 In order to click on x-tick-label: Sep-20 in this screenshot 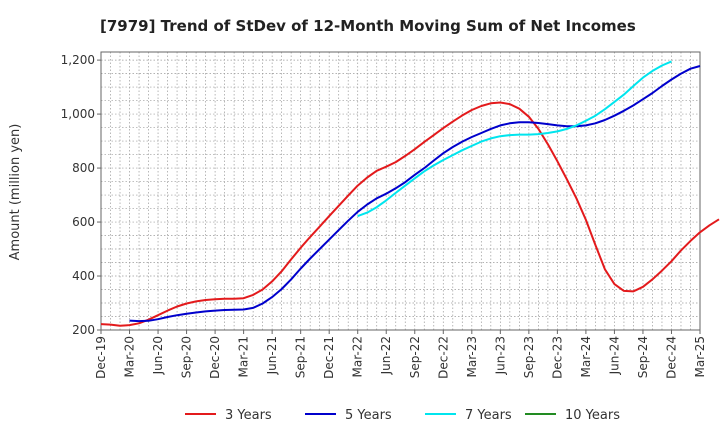, I will do `click(187, 357)`.